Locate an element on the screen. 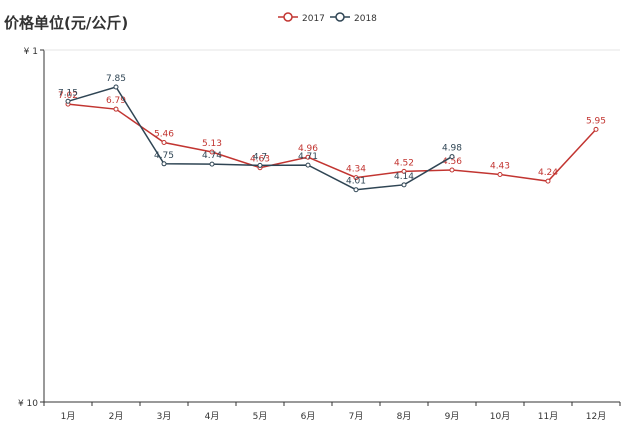 This screenshot has height=430, width=640. y-tick-label: ¥ 1 is located at coordinates (31, 52).